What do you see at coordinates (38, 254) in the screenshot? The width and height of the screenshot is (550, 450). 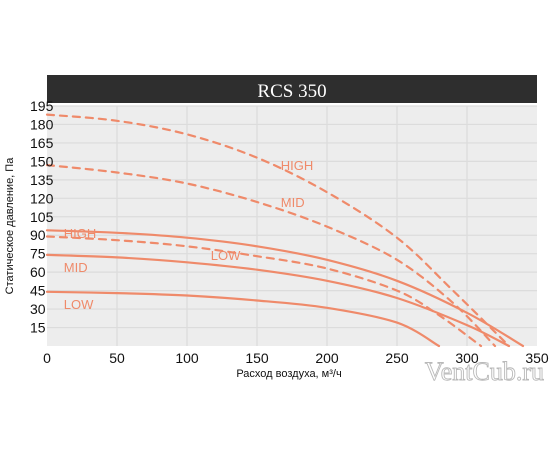 I see `y-tick-label: 75` at bounding box center [38, 254].